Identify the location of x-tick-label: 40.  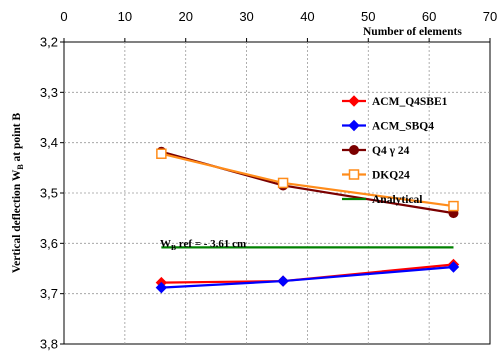
(307, 16).